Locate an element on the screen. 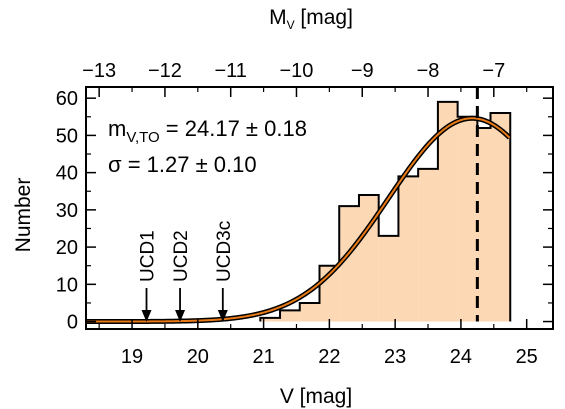 The width and height of the screenshot is (565, 409). top-tick-label-3: −10 is located at coordinates (297, 71).